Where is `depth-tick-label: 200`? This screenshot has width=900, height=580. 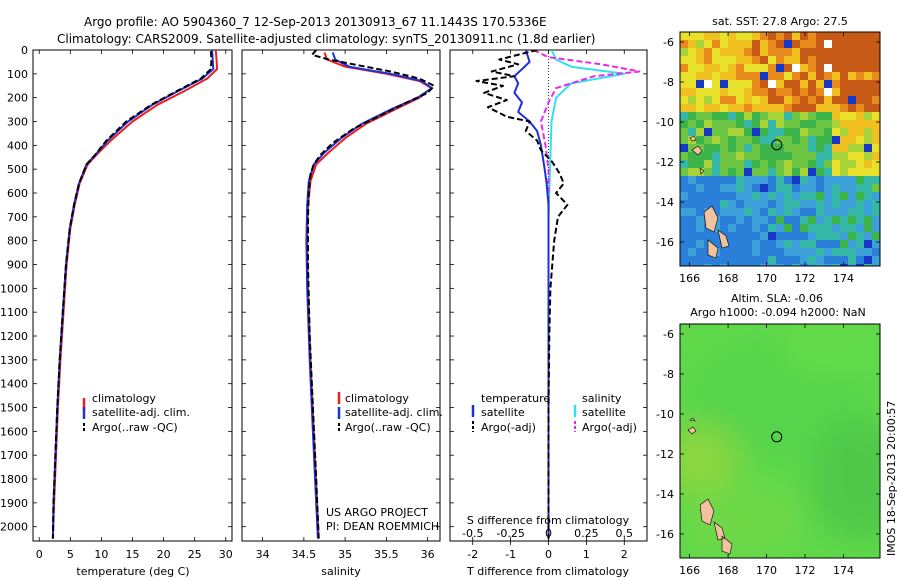 depth-tick-label: 200 is located at coordinates (17, 98).